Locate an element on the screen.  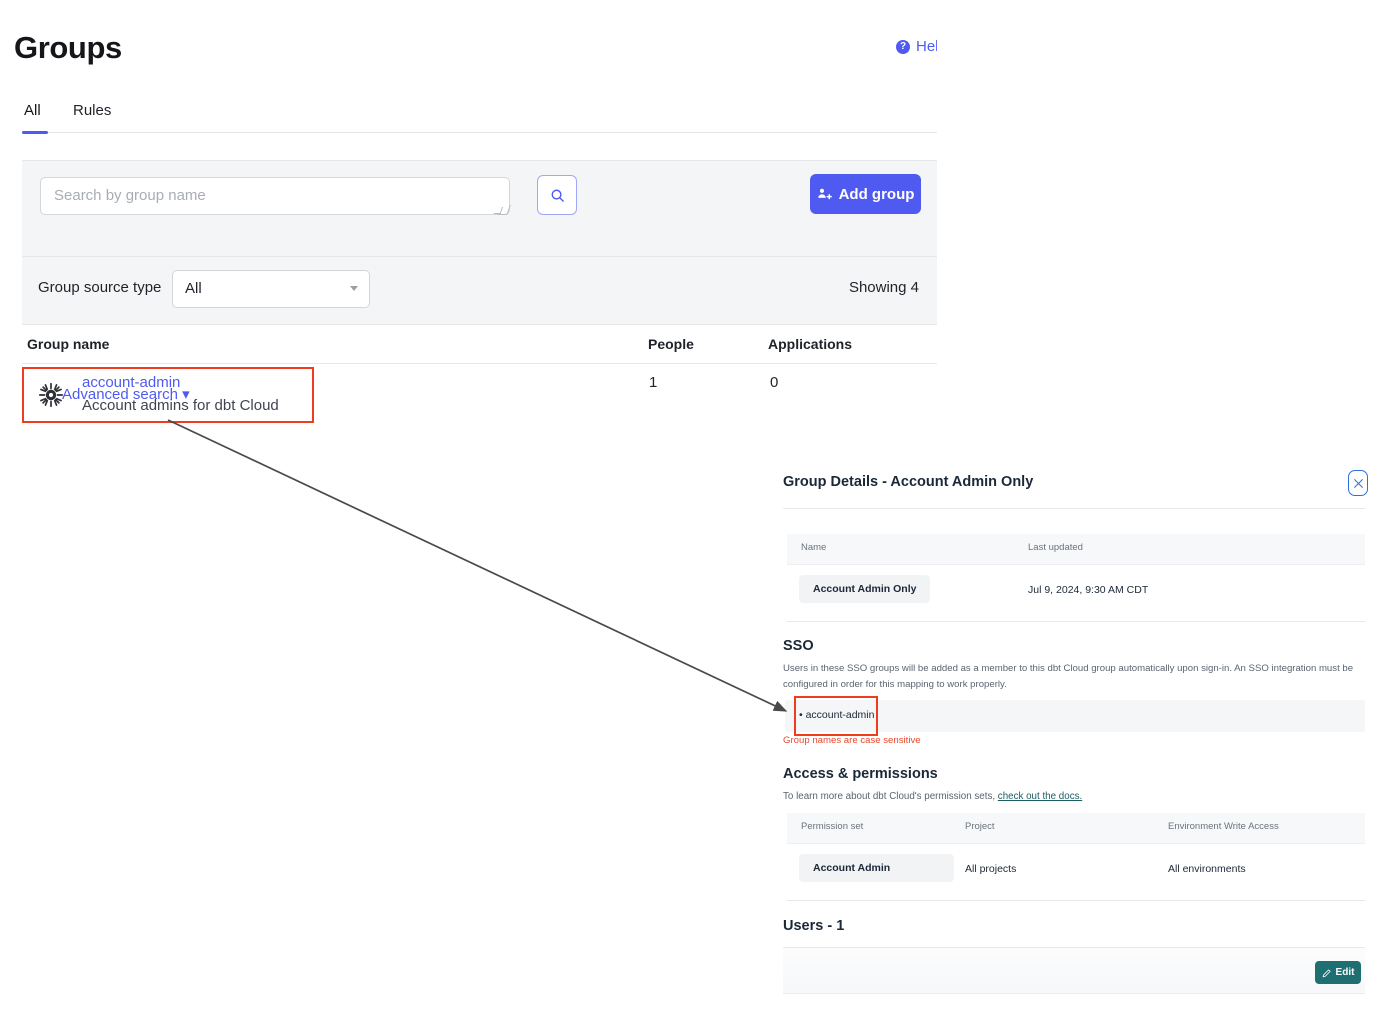
search-input is located at coordinates (275, 196).